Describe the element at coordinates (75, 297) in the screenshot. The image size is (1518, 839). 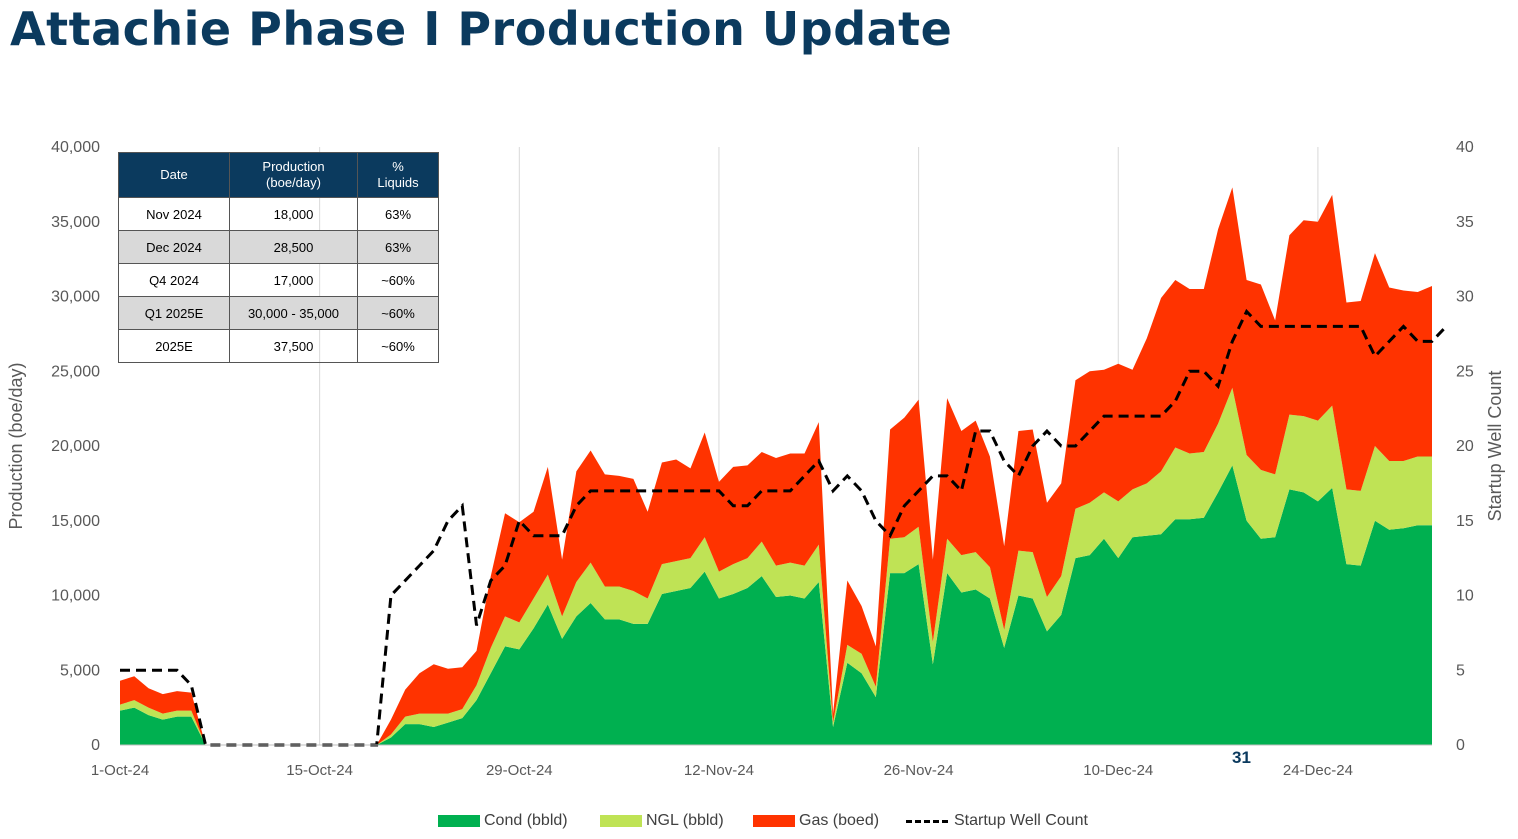
I see `y-tick-label: 30,000` at that location.